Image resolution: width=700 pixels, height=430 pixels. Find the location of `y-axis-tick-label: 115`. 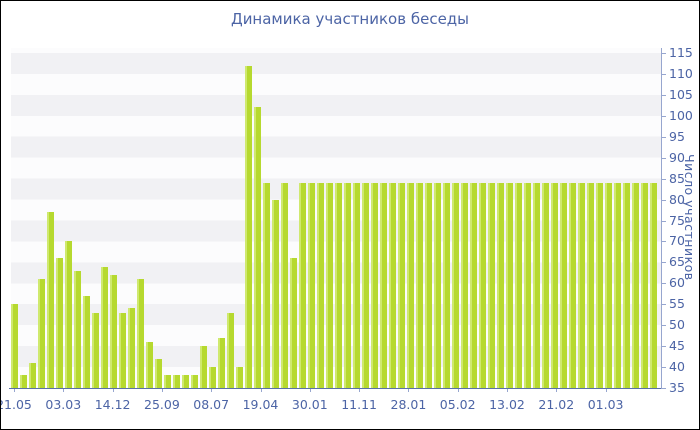

y-axis-tick-label: 115 is located at coordinates (681, 52).